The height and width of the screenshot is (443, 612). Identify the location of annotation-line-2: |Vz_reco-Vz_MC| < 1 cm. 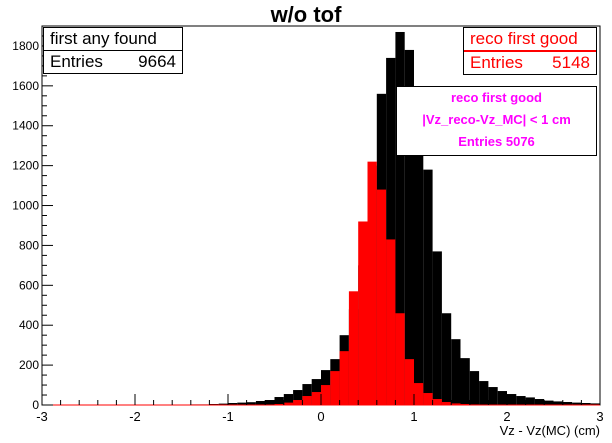
(496, 119).